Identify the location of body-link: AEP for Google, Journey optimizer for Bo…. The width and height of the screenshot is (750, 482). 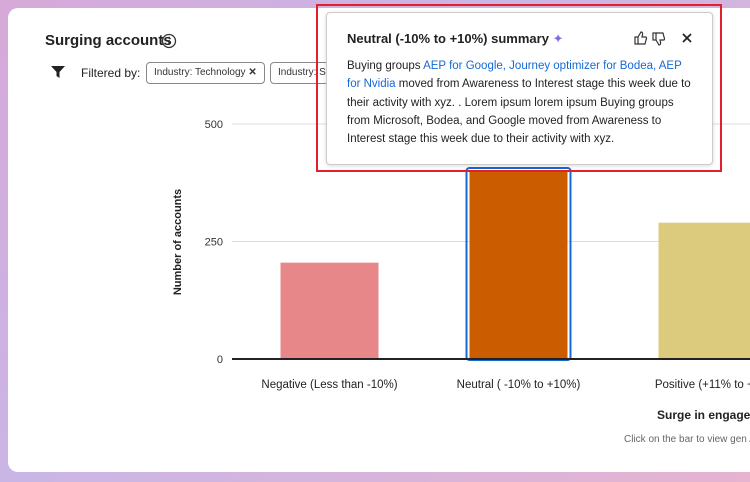
(514, 75).